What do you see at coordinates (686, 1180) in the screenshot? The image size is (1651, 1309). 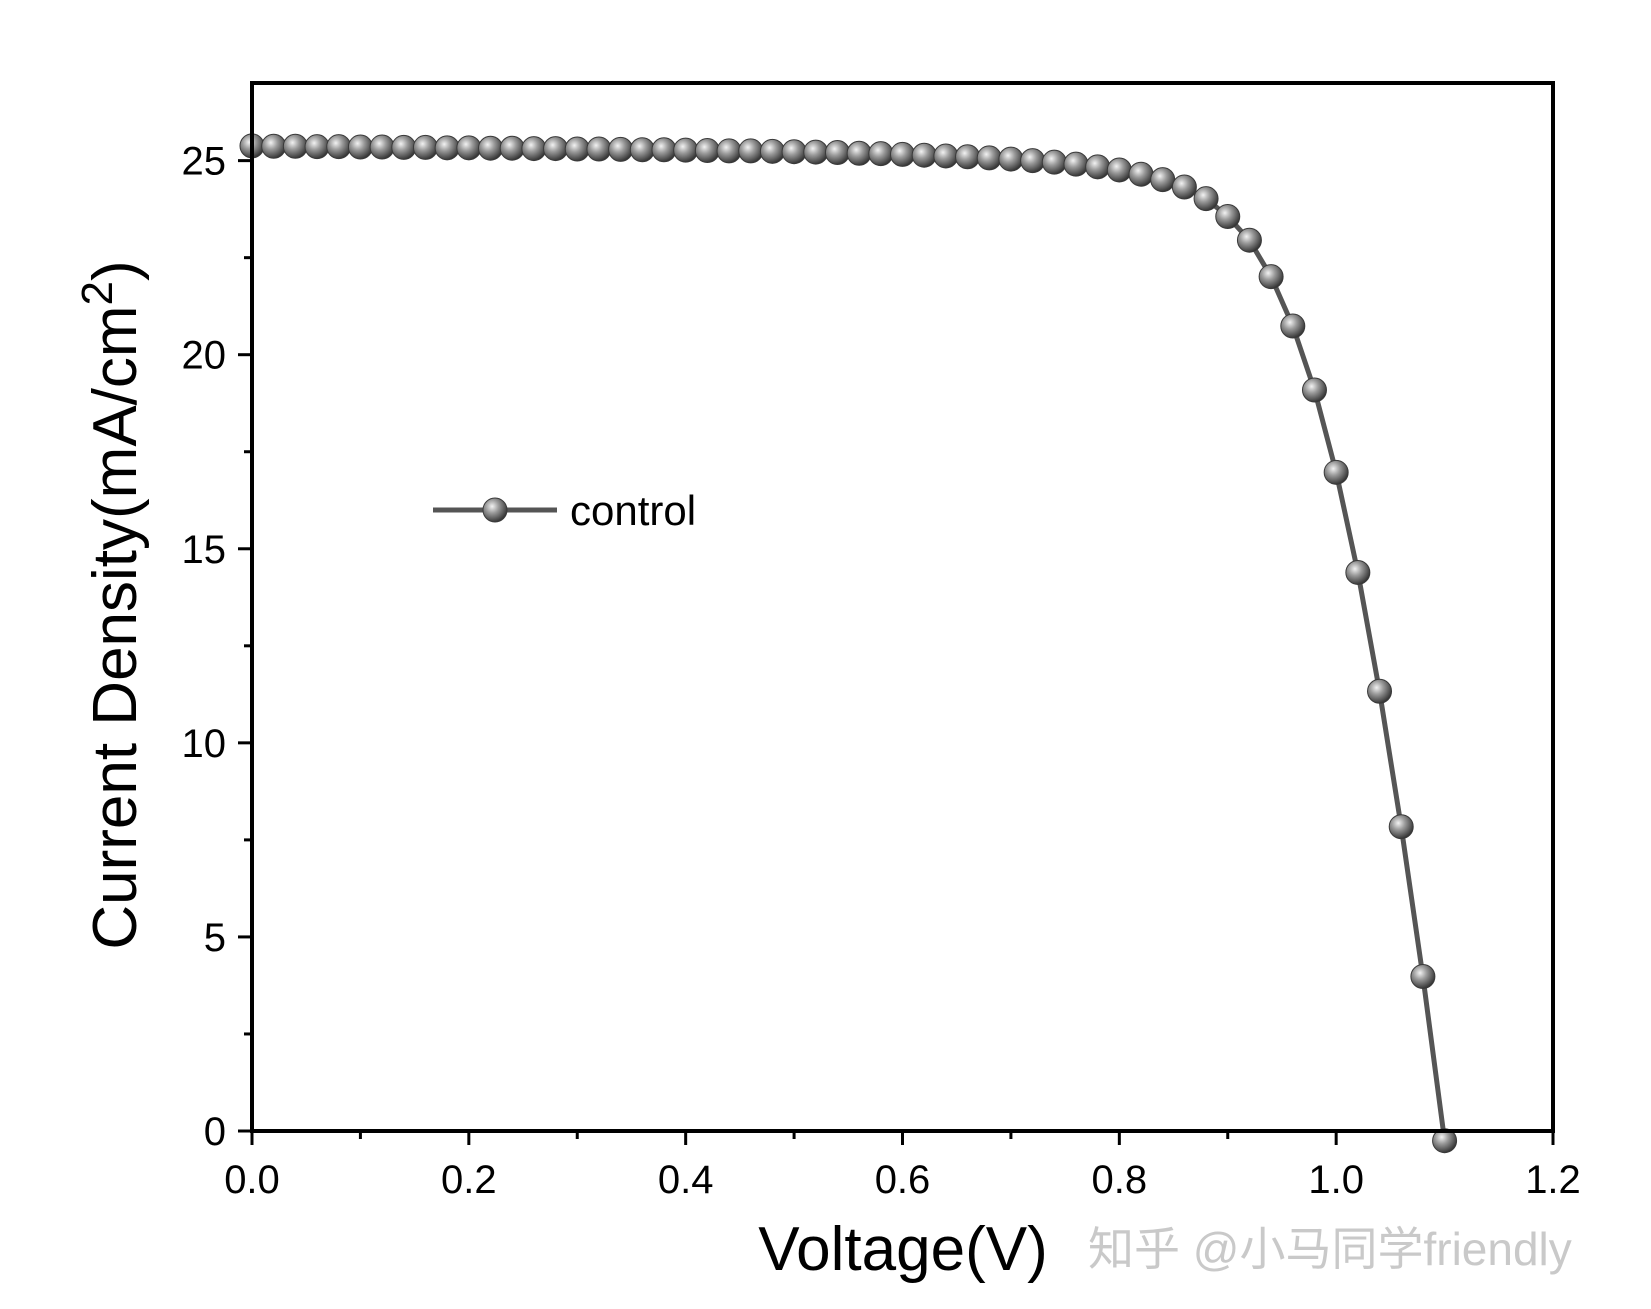 I see `x-tick-label: 0.4` at bounding box center [686, 1180].